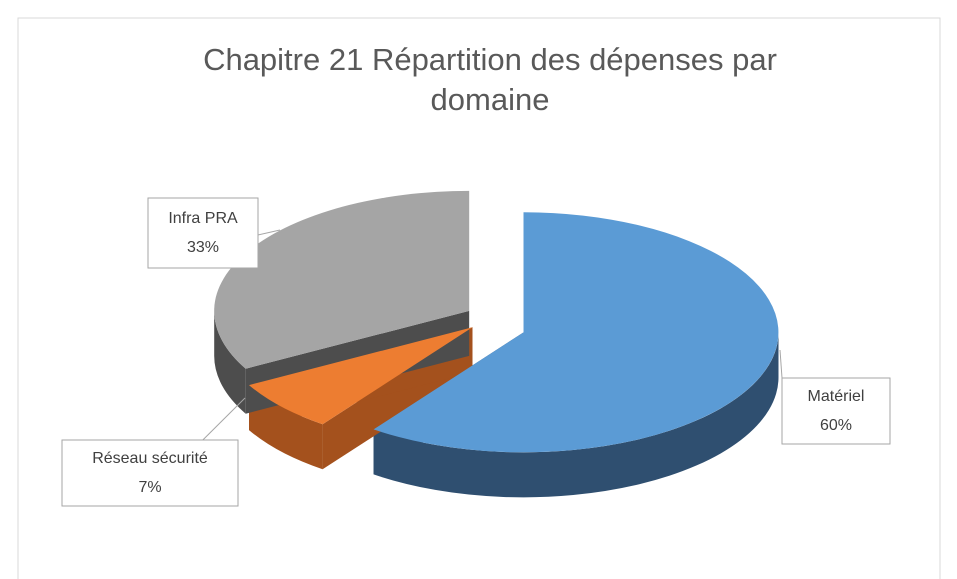  What do you see at coordinates (203, 247) in the screenshot?
I see `data-label-value: 33%` at bounding box center [203, 247].